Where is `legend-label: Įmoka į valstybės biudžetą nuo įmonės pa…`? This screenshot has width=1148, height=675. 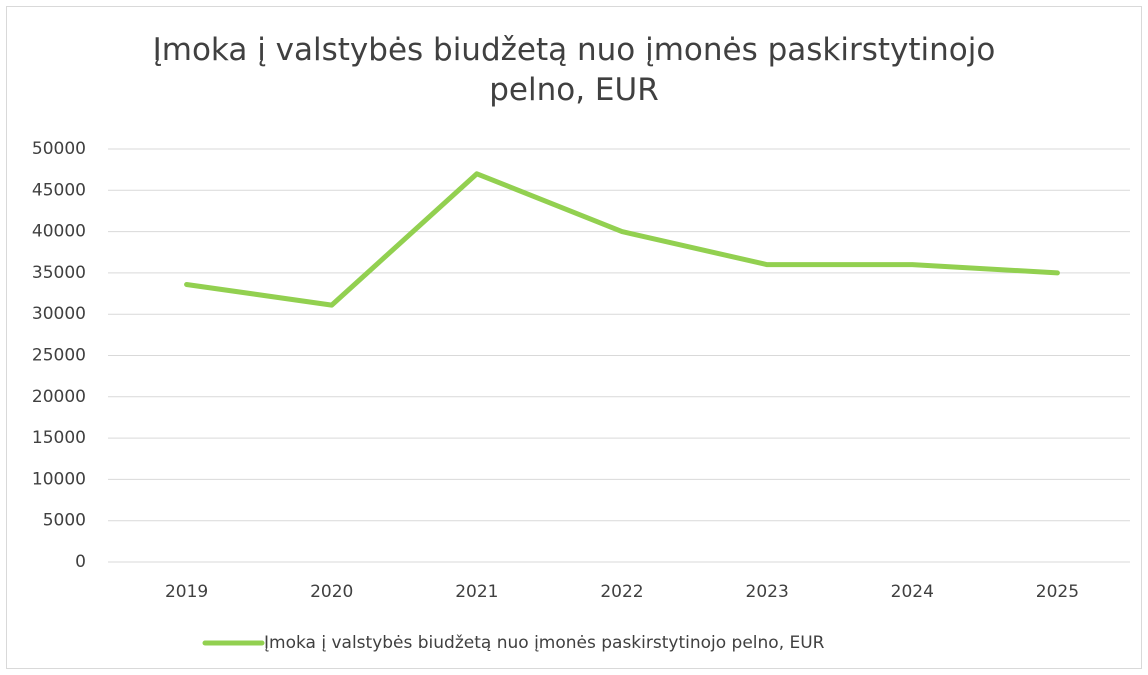
legend-label: Įmoka į valstybės biudžetą nuo įmonės pa… is located at coordinates (544, 643).